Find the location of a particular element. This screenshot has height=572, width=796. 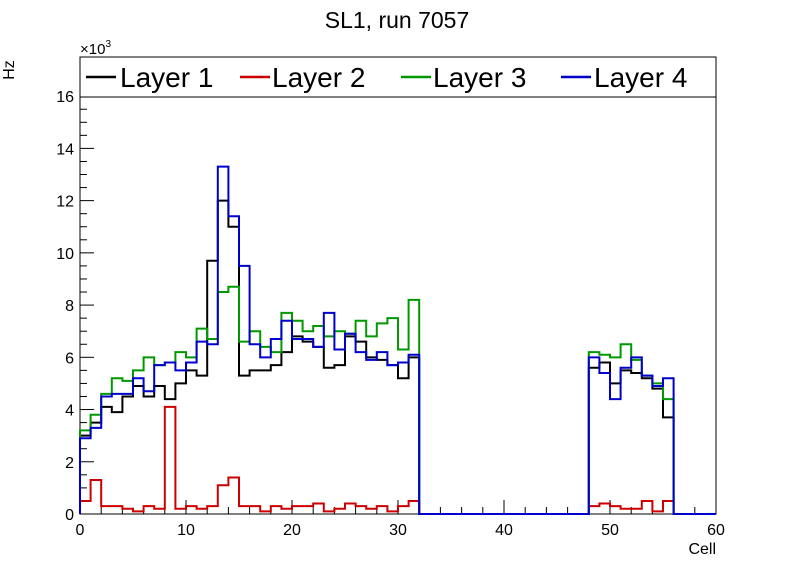

y-tick-label: 16 is located at coordinates (65, 97).